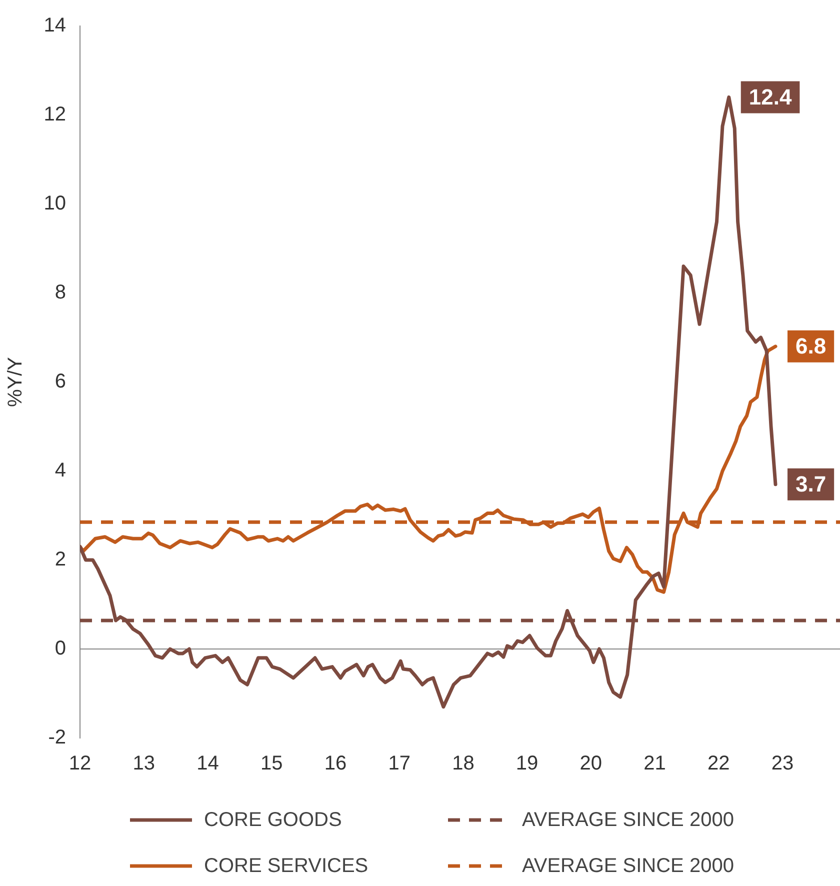 The width and height of the screenshot is (840, 886). I want to click on y-axis-title: %Y/Y, so click(15, 382).